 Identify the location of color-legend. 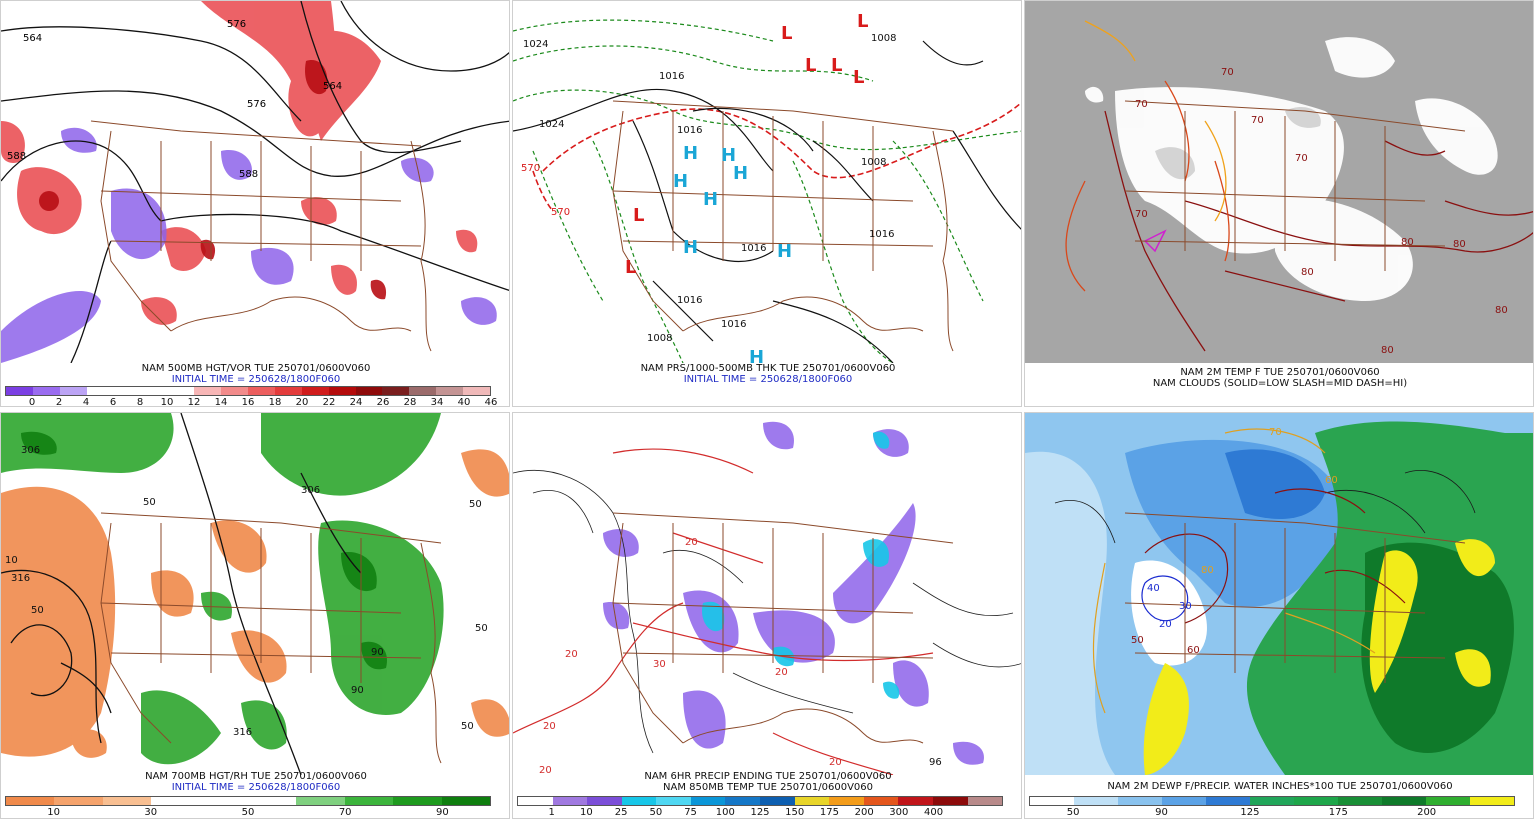
(1272, 801).